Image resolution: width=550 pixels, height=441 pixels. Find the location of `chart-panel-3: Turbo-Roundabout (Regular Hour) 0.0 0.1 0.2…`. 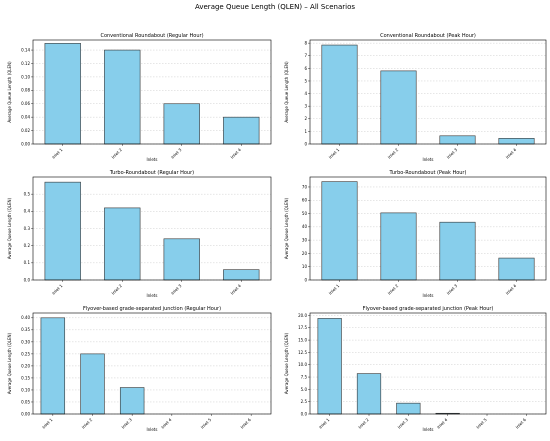

chart-panel-3: Turbo-Roundabout (Regular Hour) 0.0 0.1 0.2… is located at coordinates (139, 234).